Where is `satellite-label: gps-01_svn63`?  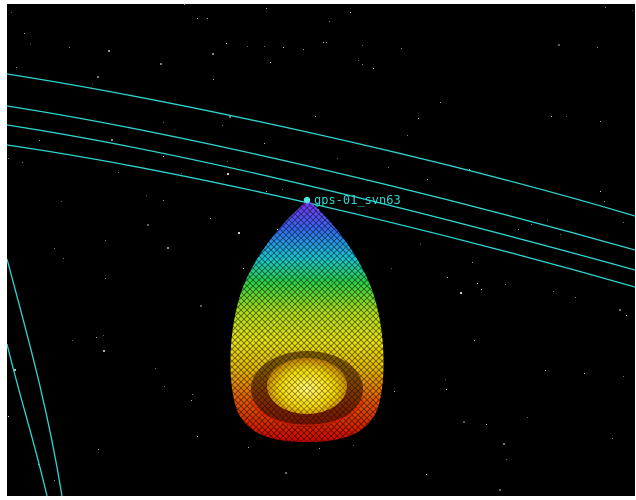 satellite-label: gps-01_svn63 is located at coordinates (357, 200).